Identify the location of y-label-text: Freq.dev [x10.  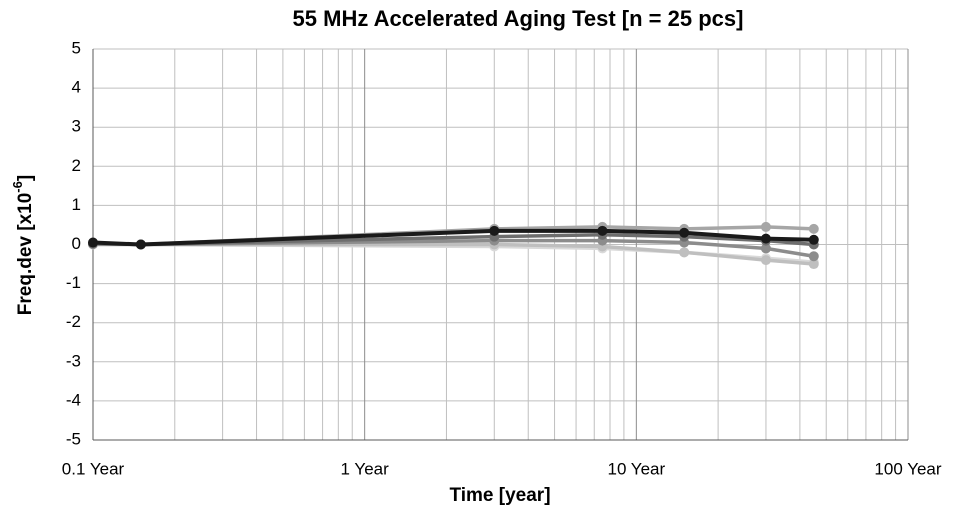
(25, 254).